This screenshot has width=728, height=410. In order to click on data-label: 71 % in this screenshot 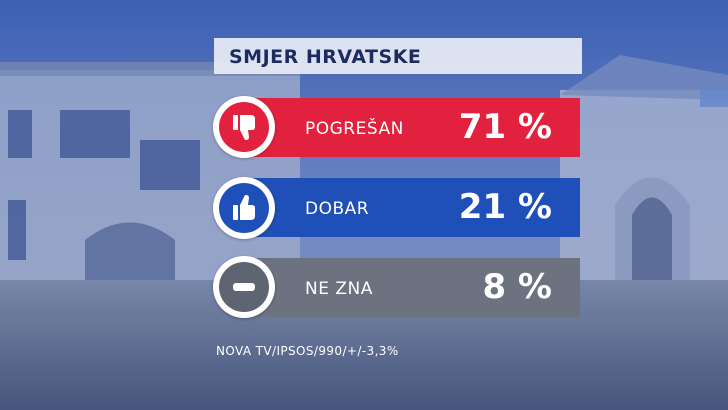, I will do `click(505, 127)`.